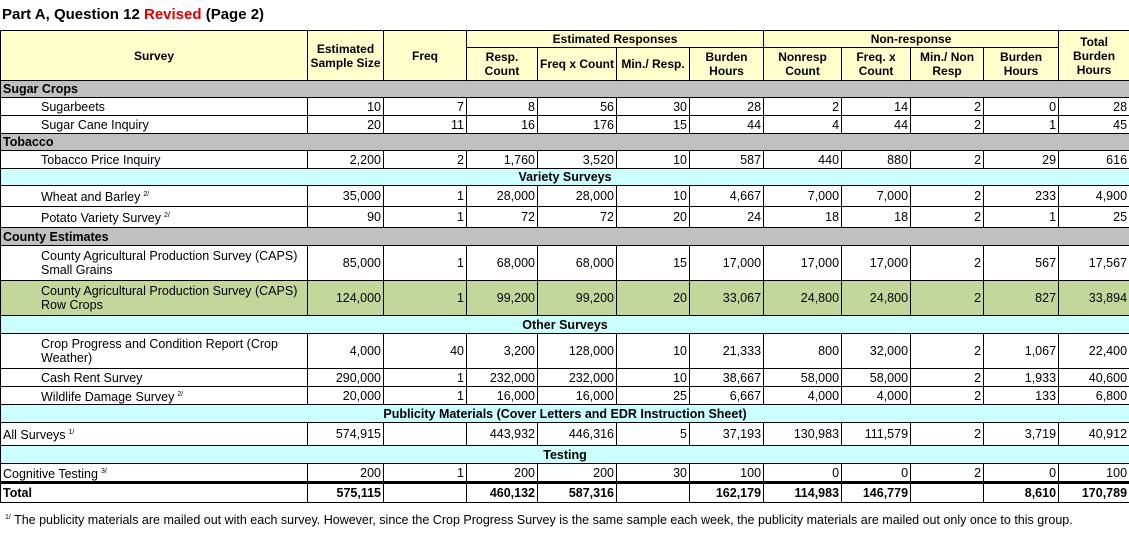 The image size is (1129, 539). Describe the element at coordinates (92, 377) in the screenshot. I see `row-label-text: Cash Rent Survey` at that location.